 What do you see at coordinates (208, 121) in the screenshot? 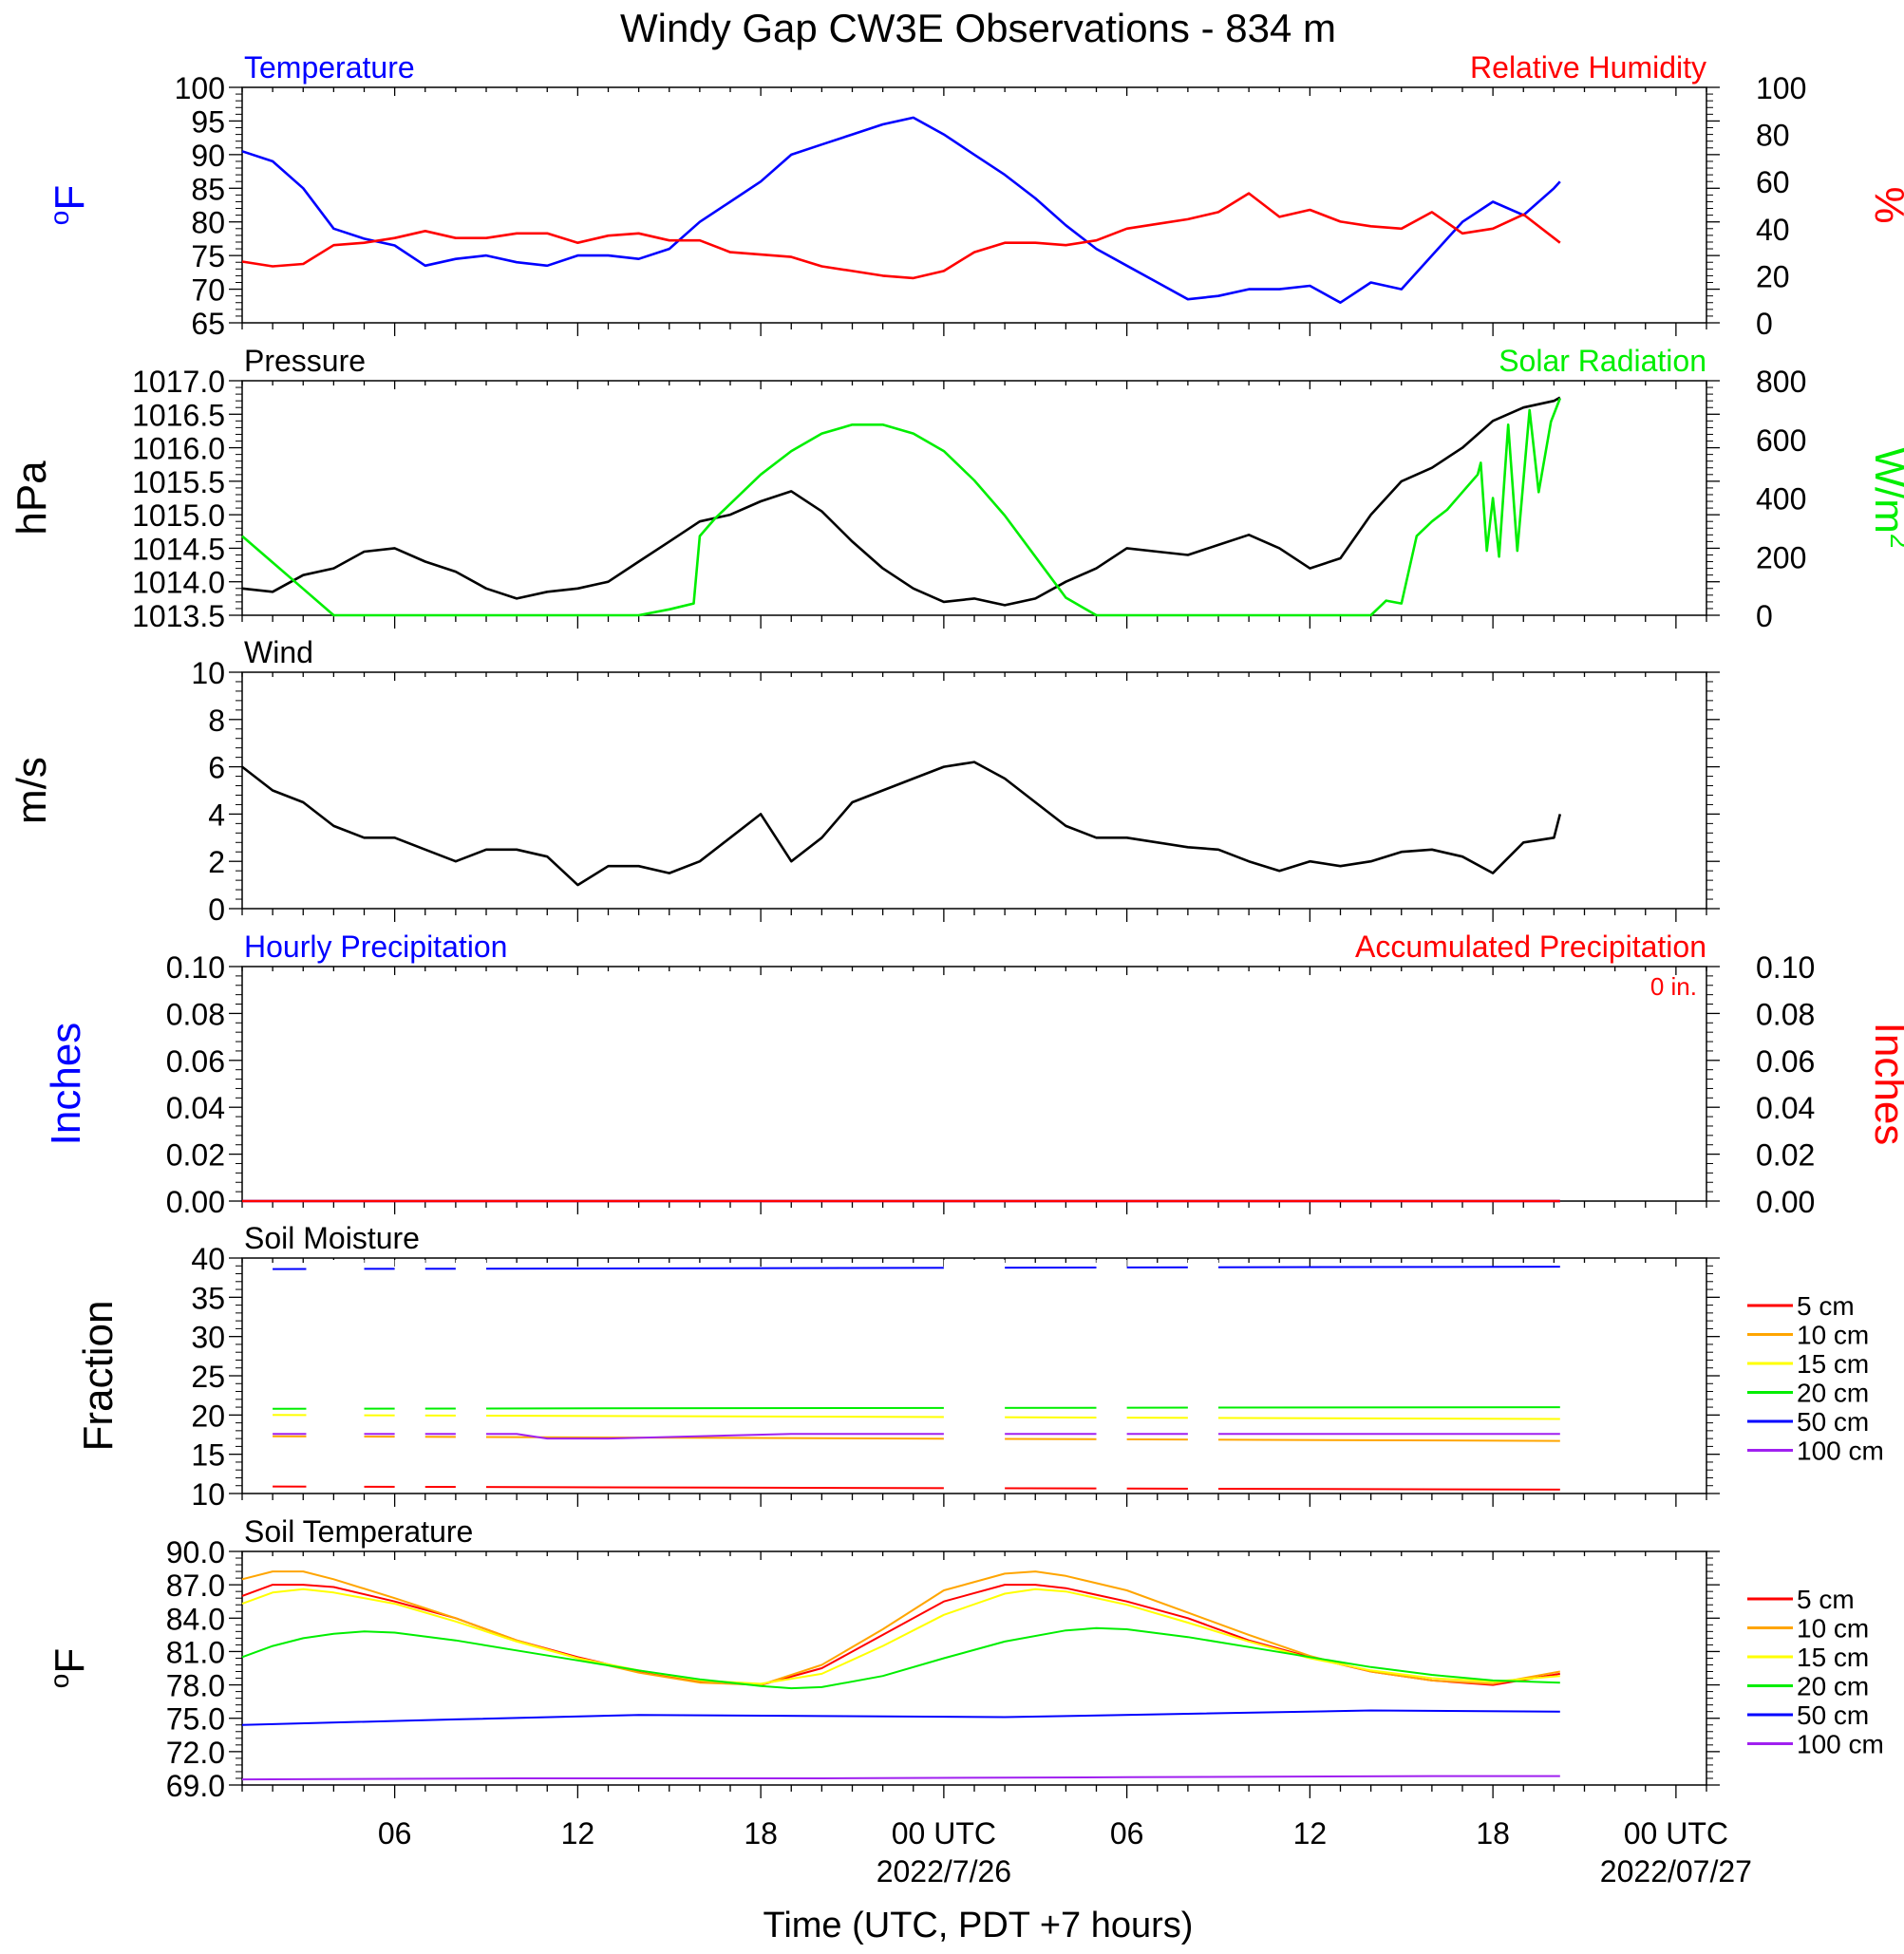
I see `y-tick-label: 95` at bounding box center [208, 121].